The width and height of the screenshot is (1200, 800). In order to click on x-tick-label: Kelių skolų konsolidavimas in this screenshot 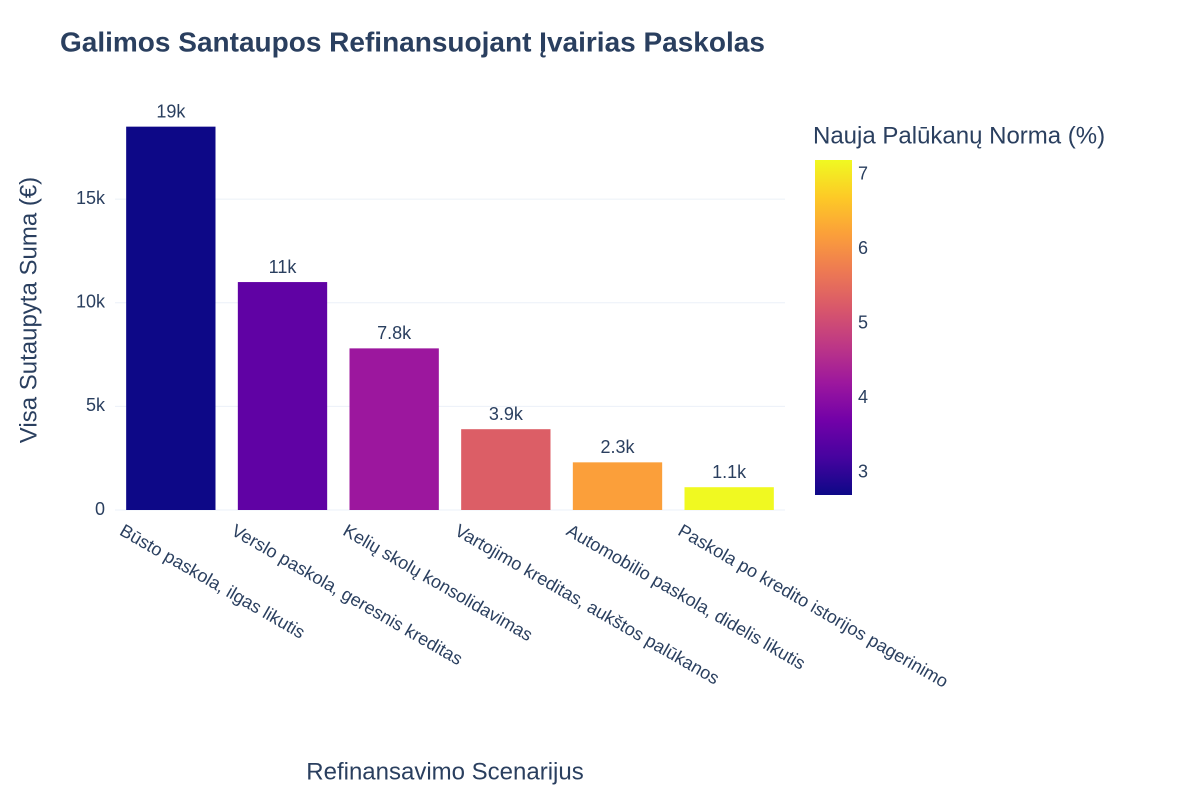, I will do `click(438, 582)`.